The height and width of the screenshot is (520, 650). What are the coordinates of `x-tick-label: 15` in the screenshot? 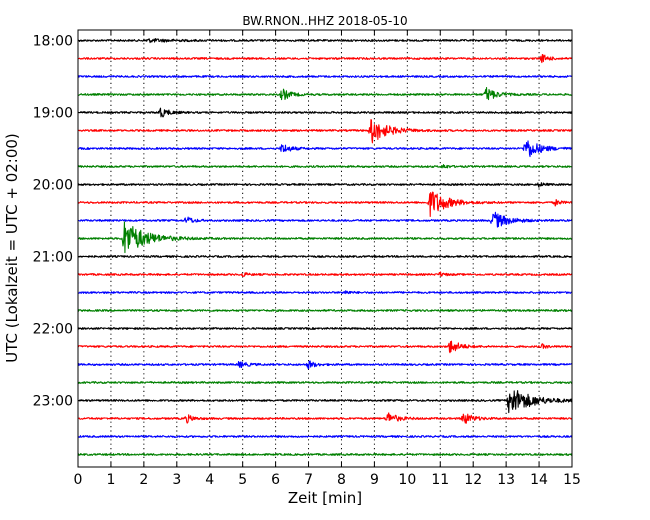 It's located at (572, 480).